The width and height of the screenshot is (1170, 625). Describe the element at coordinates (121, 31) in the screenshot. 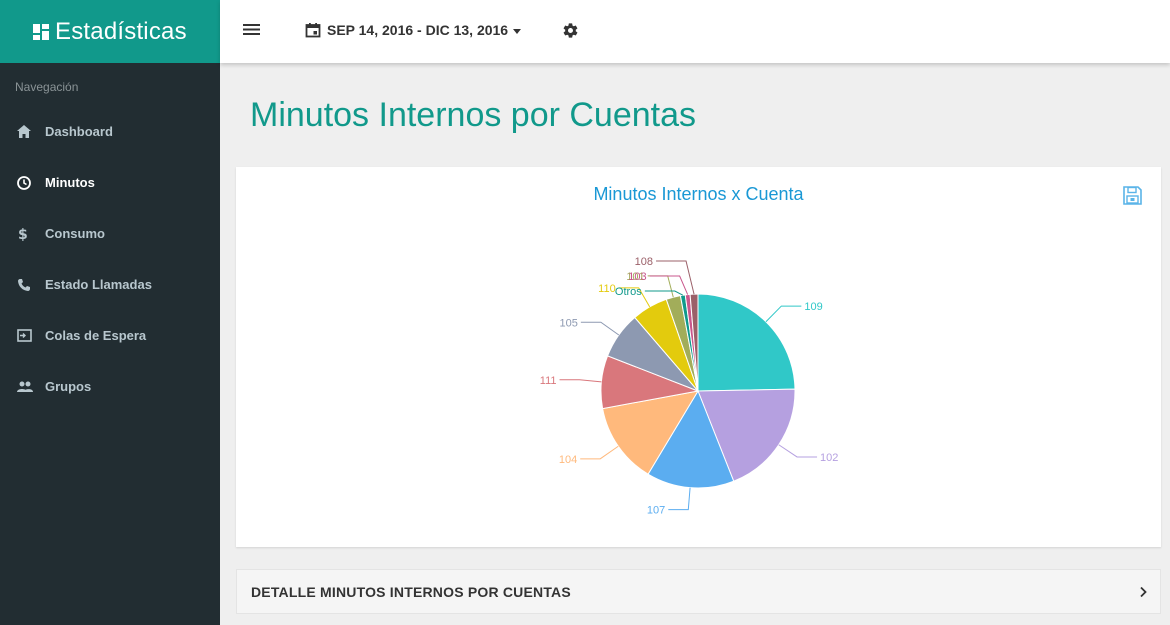

I see `app-title: Estadísticas` at that location.